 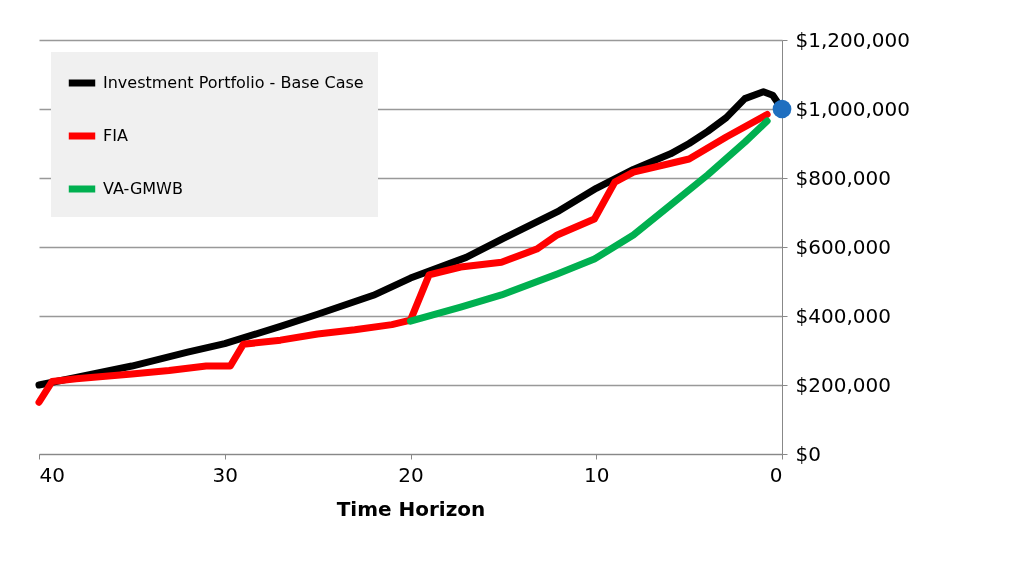 What do you see at coordinates (843, 246) in the screenshot?
I see `y-tick-label: $600,000` at bounding box center [843, 246].